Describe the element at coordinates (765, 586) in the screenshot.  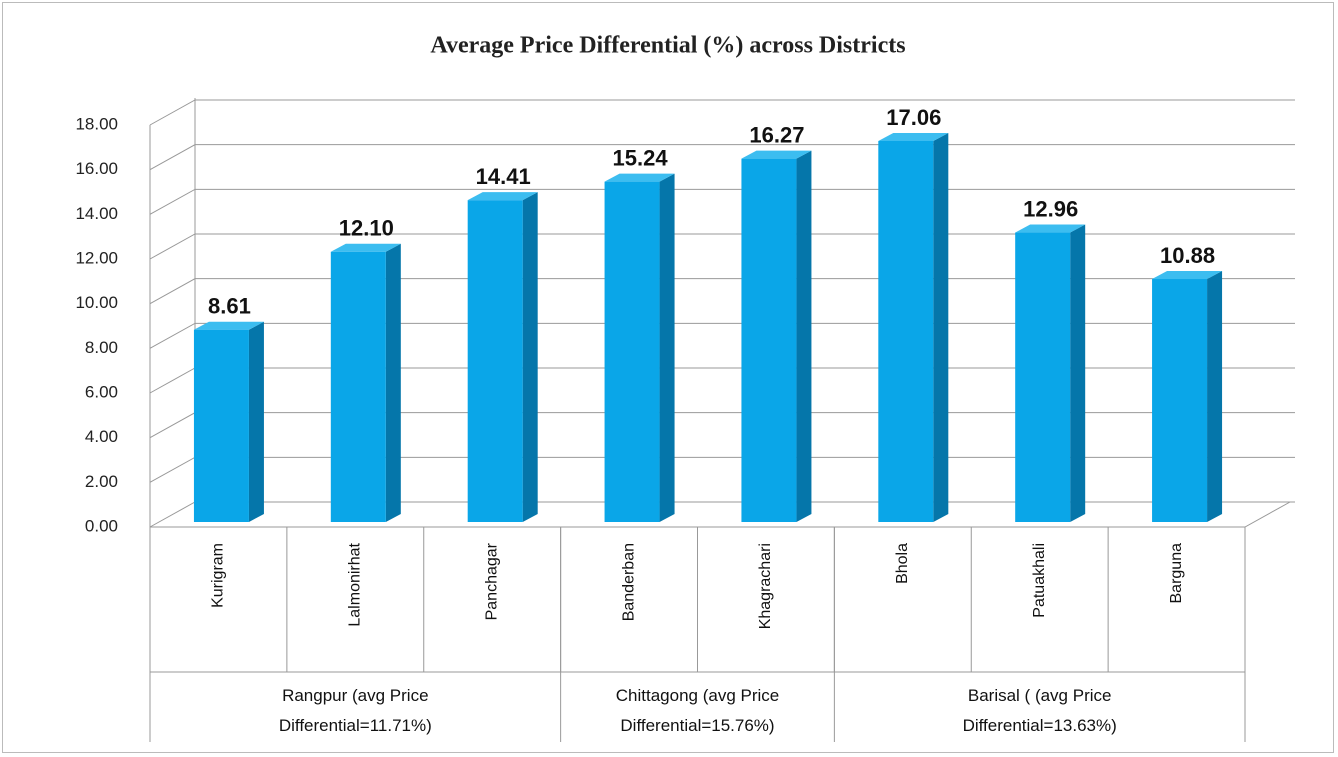
I see `x-tick-label: Khagrachari` at that location.